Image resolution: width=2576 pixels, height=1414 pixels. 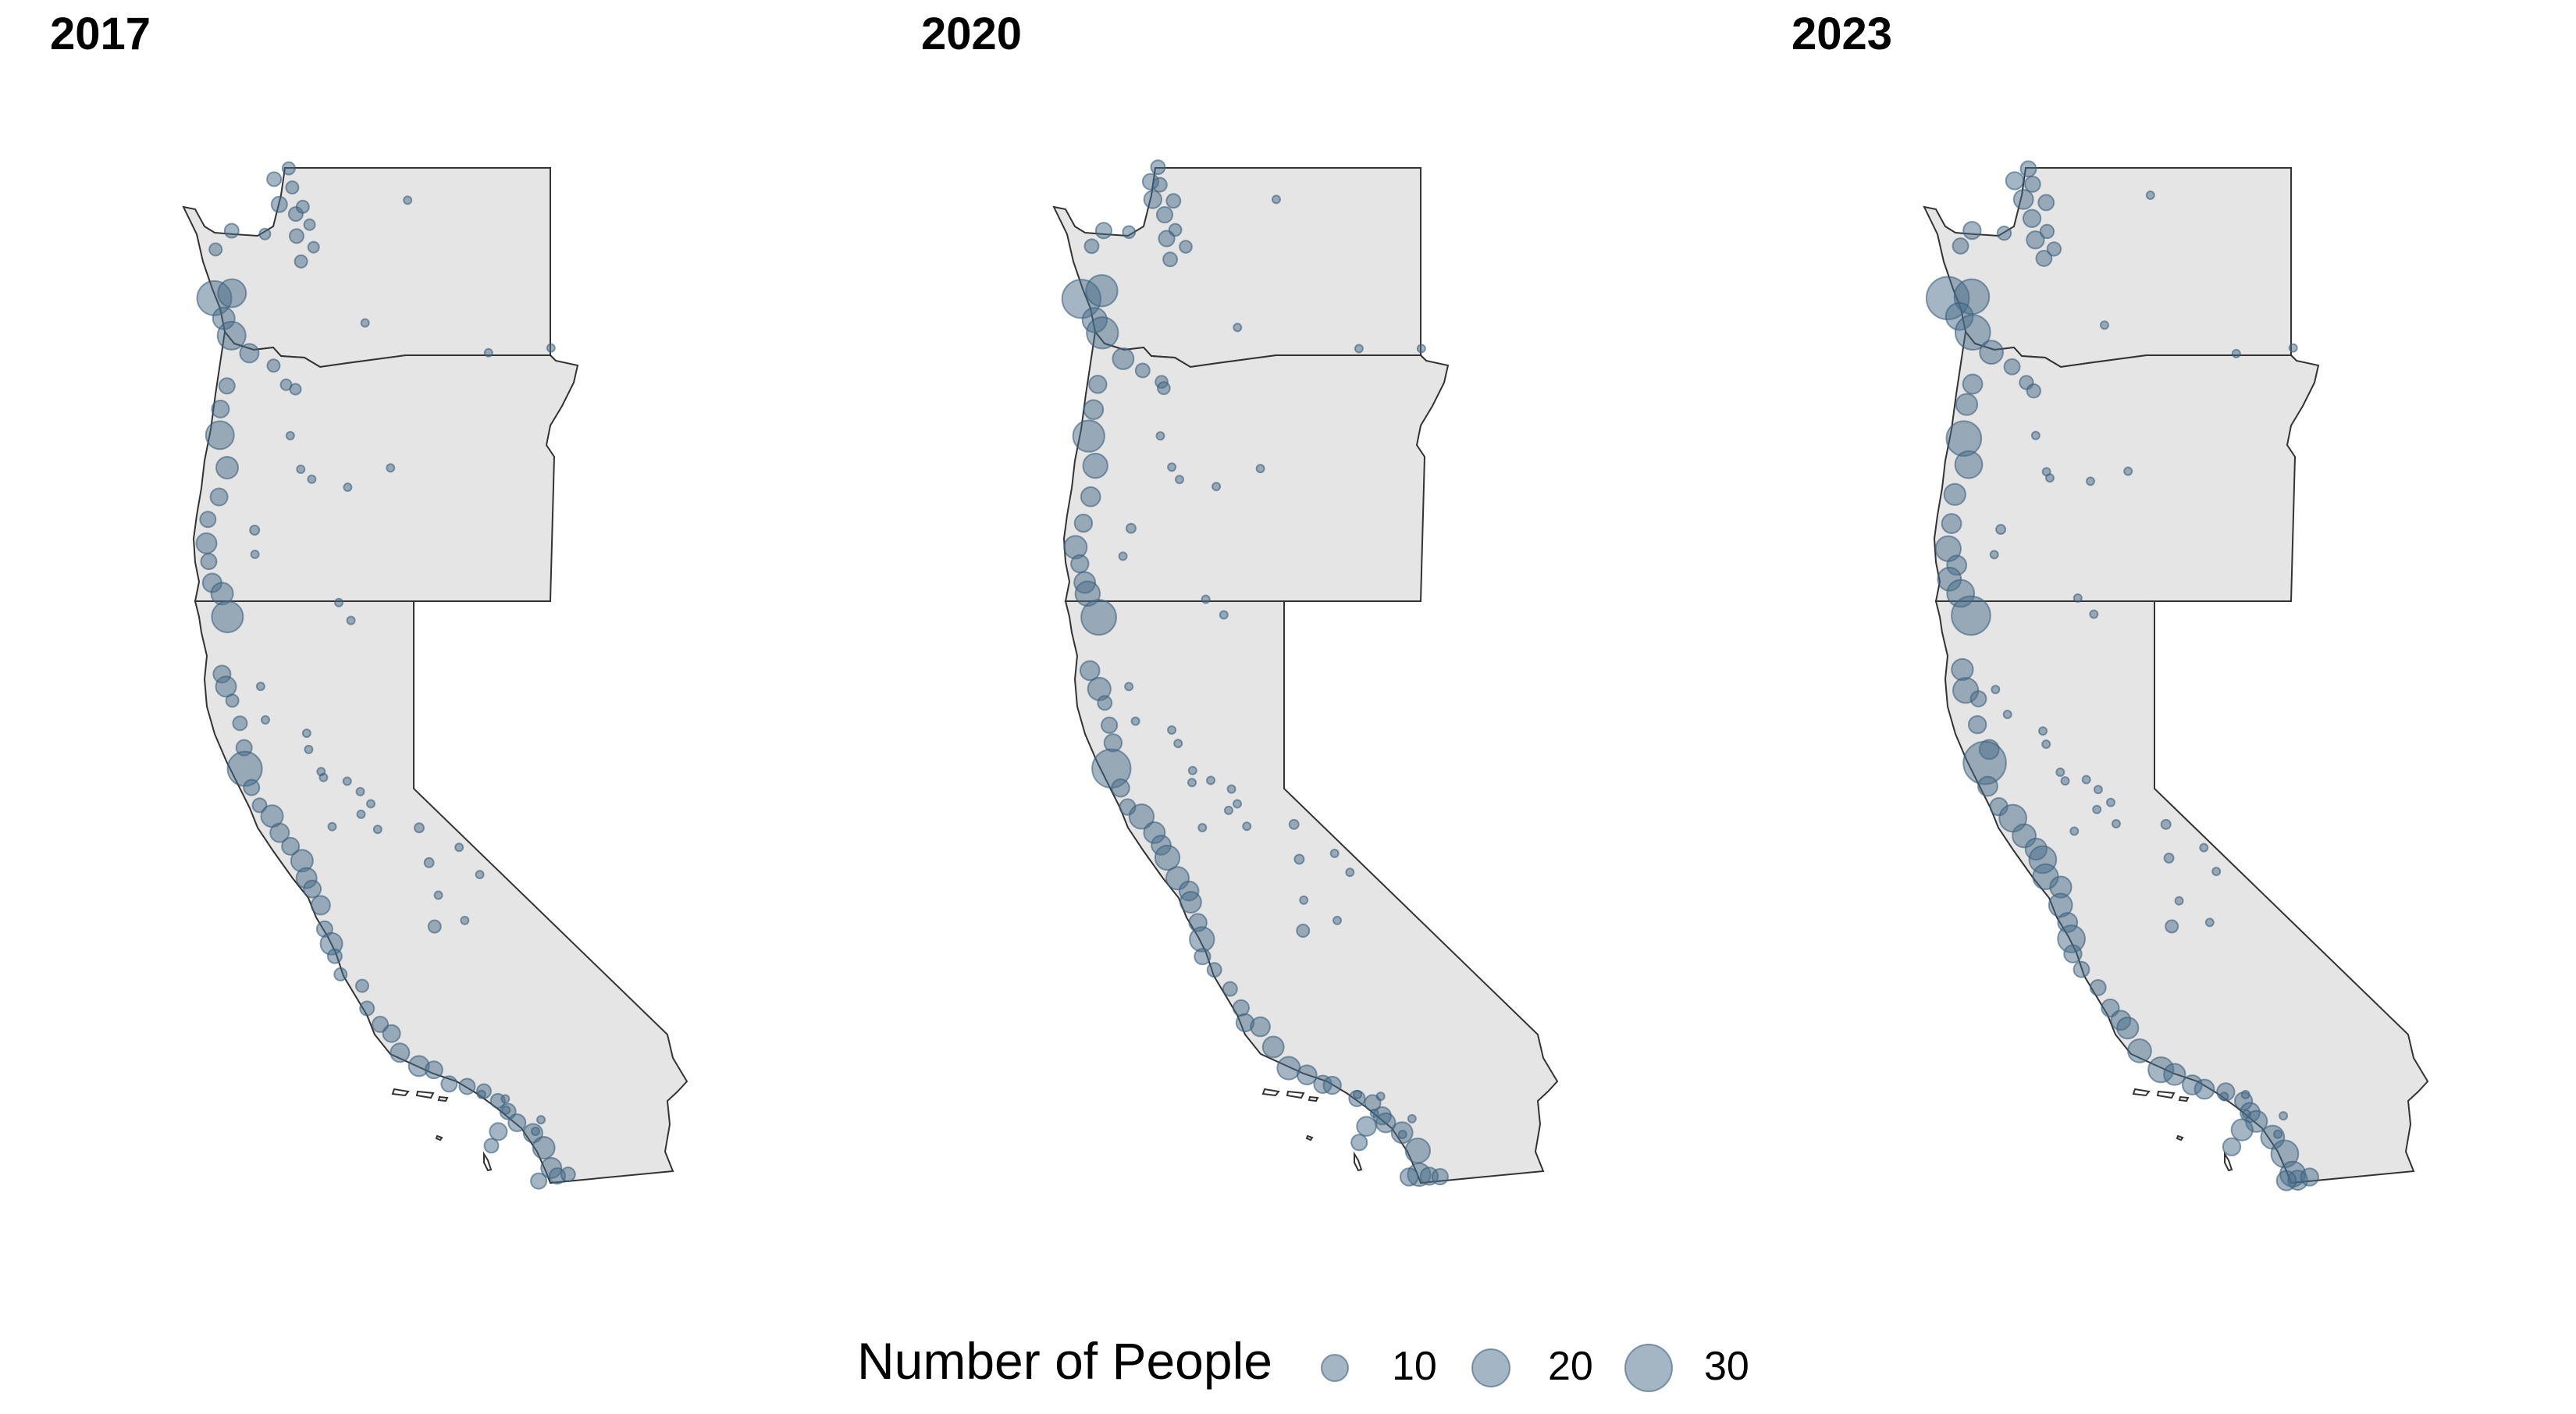 I want to click on legend-title: Number of People, so click(x=1064, y=1361).